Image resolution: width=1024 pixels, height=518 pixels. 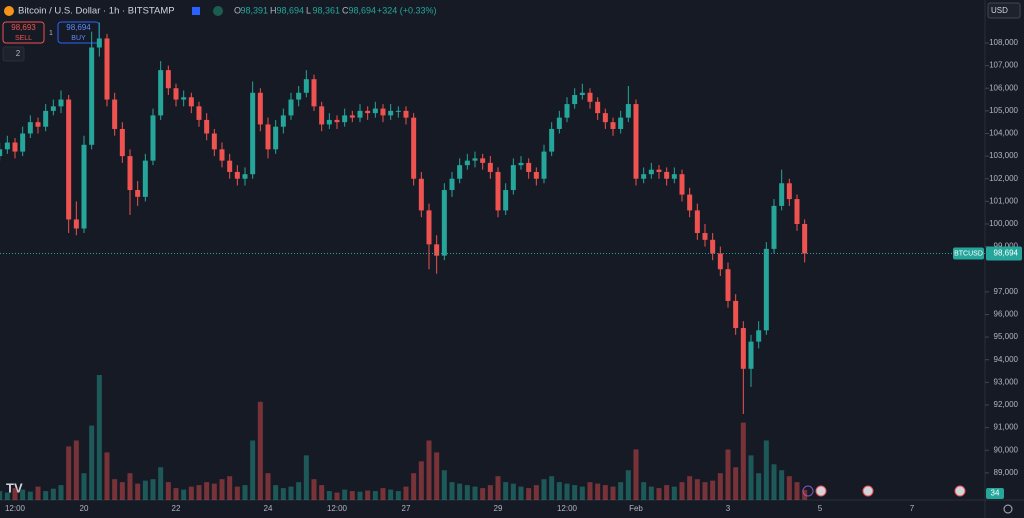 What do you see at coordinates (1003, 155) in the screenshot?
I see `y-tick-label: 103,000` at bounding box center [1003, 155].